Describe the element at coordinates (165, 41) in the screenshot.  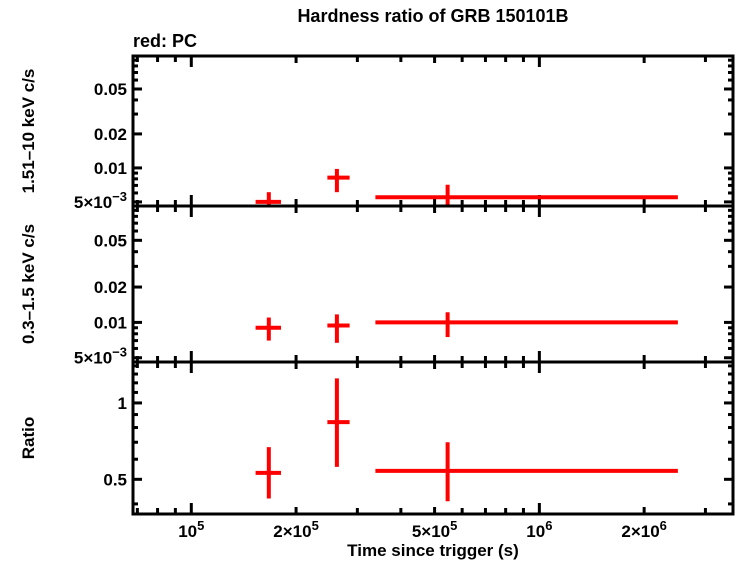
I see `mode-legend-label: red: PC` at that location.